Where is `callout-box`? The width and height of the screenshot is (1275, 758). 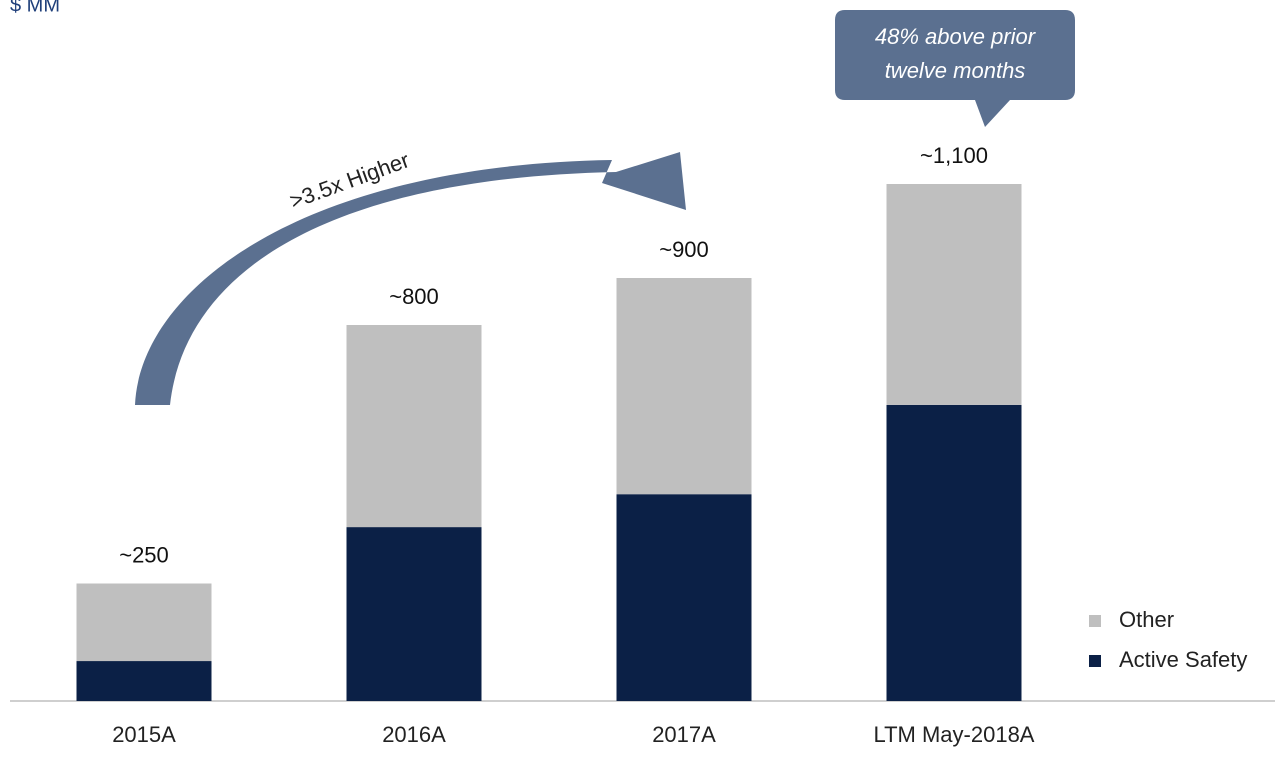
callout-box is located at coordinates (955, 68).